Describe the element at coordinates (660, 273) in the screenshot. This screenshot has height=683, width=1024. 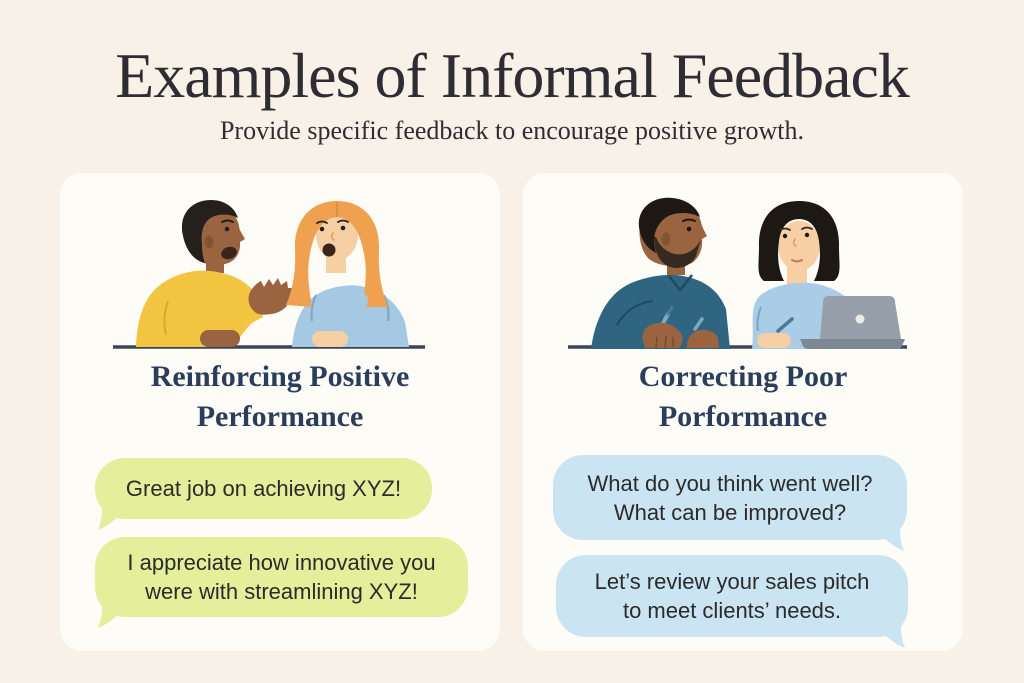
I see `man-teal-shirt` at that location.